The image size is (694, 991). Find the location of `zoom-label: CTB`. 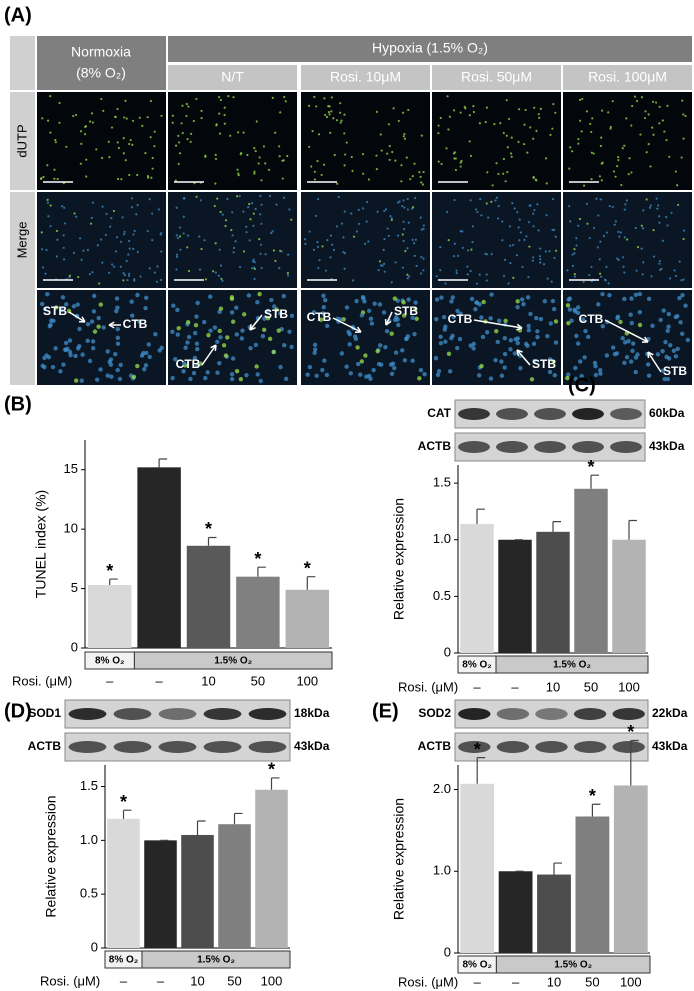

zoom-label: CTB is located at coordinates (188, 364).